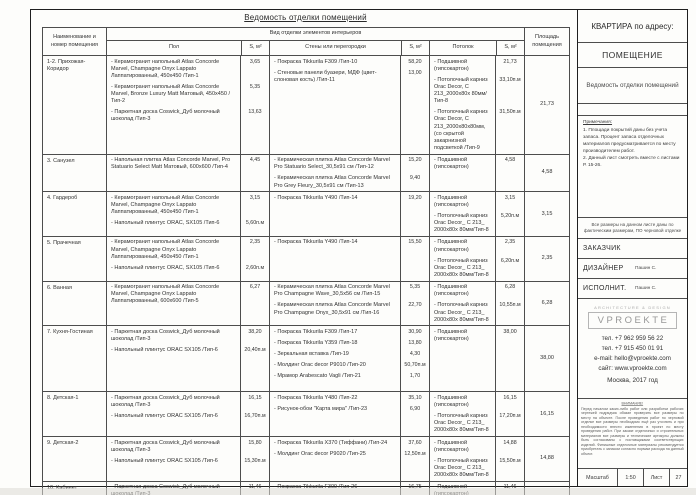 The image size is (696, 495). I want to click on room-area-value: 16,15, so click(547, 414).